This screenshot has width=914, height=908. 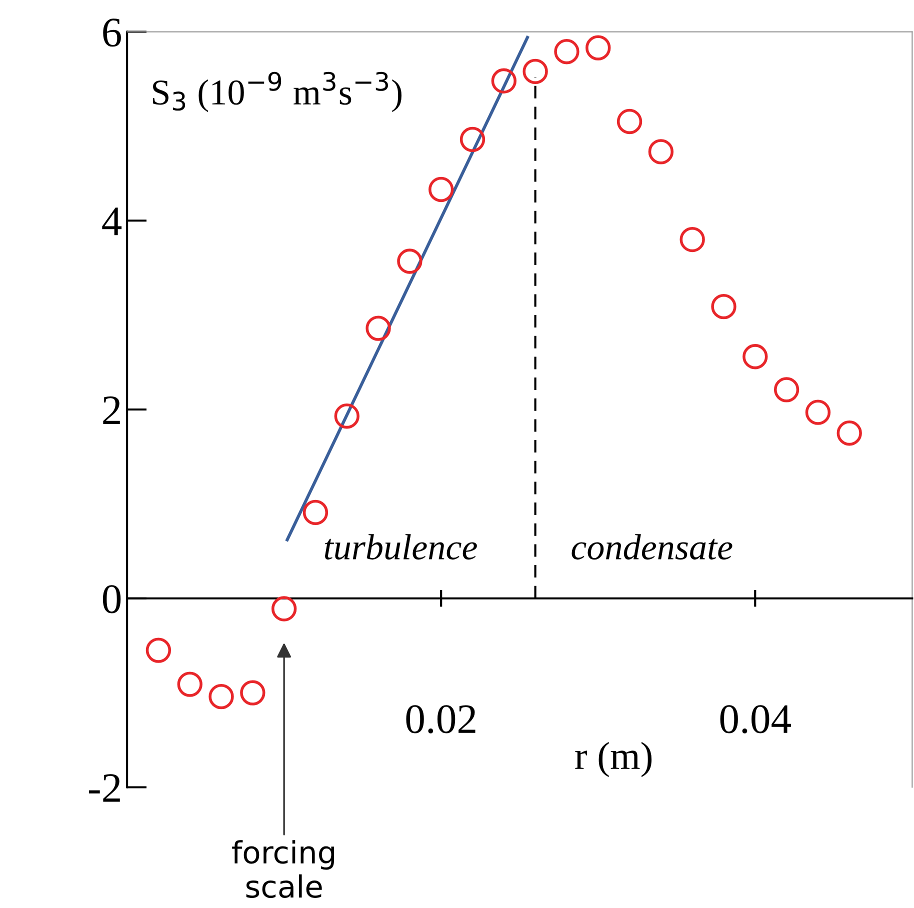 What do you see at coordinates (283, 869) in the screenshot?
I see `text: forcing scale` at bounding box center [283, 869].